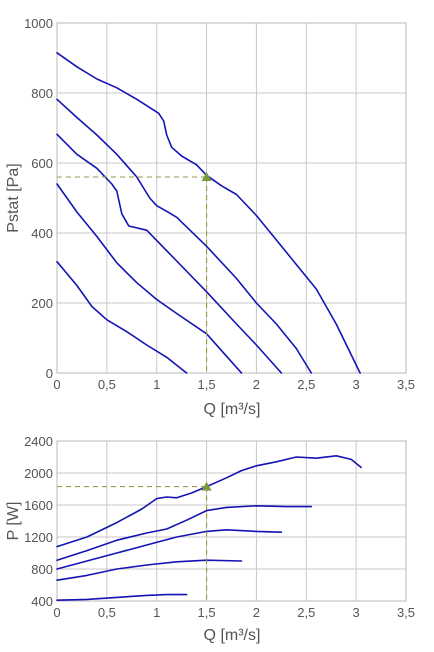 The height and width of the screenshot is (652, 434). What do you see at coordinates (38, 473) in the screenshot?
I see `y-tick-label: 2000` at bounding box center [38, 473].